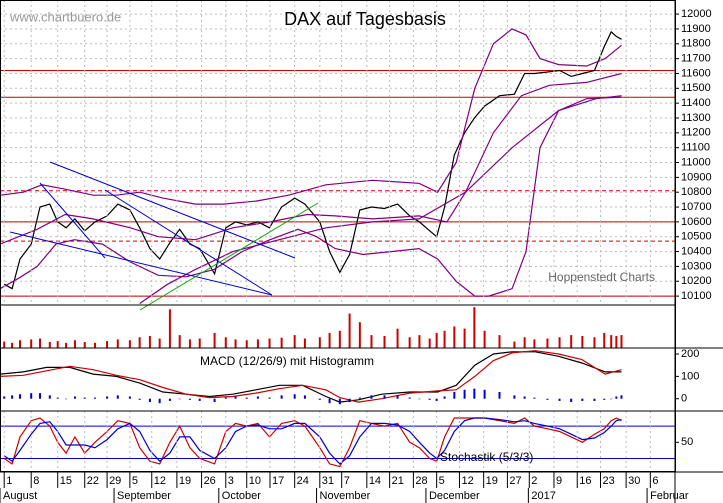 The width and height of the screenshot is (723, 503). Describe the element at coordinates (696, 162) in the screenshot. I see `y-tick-label: 11000` at that location.